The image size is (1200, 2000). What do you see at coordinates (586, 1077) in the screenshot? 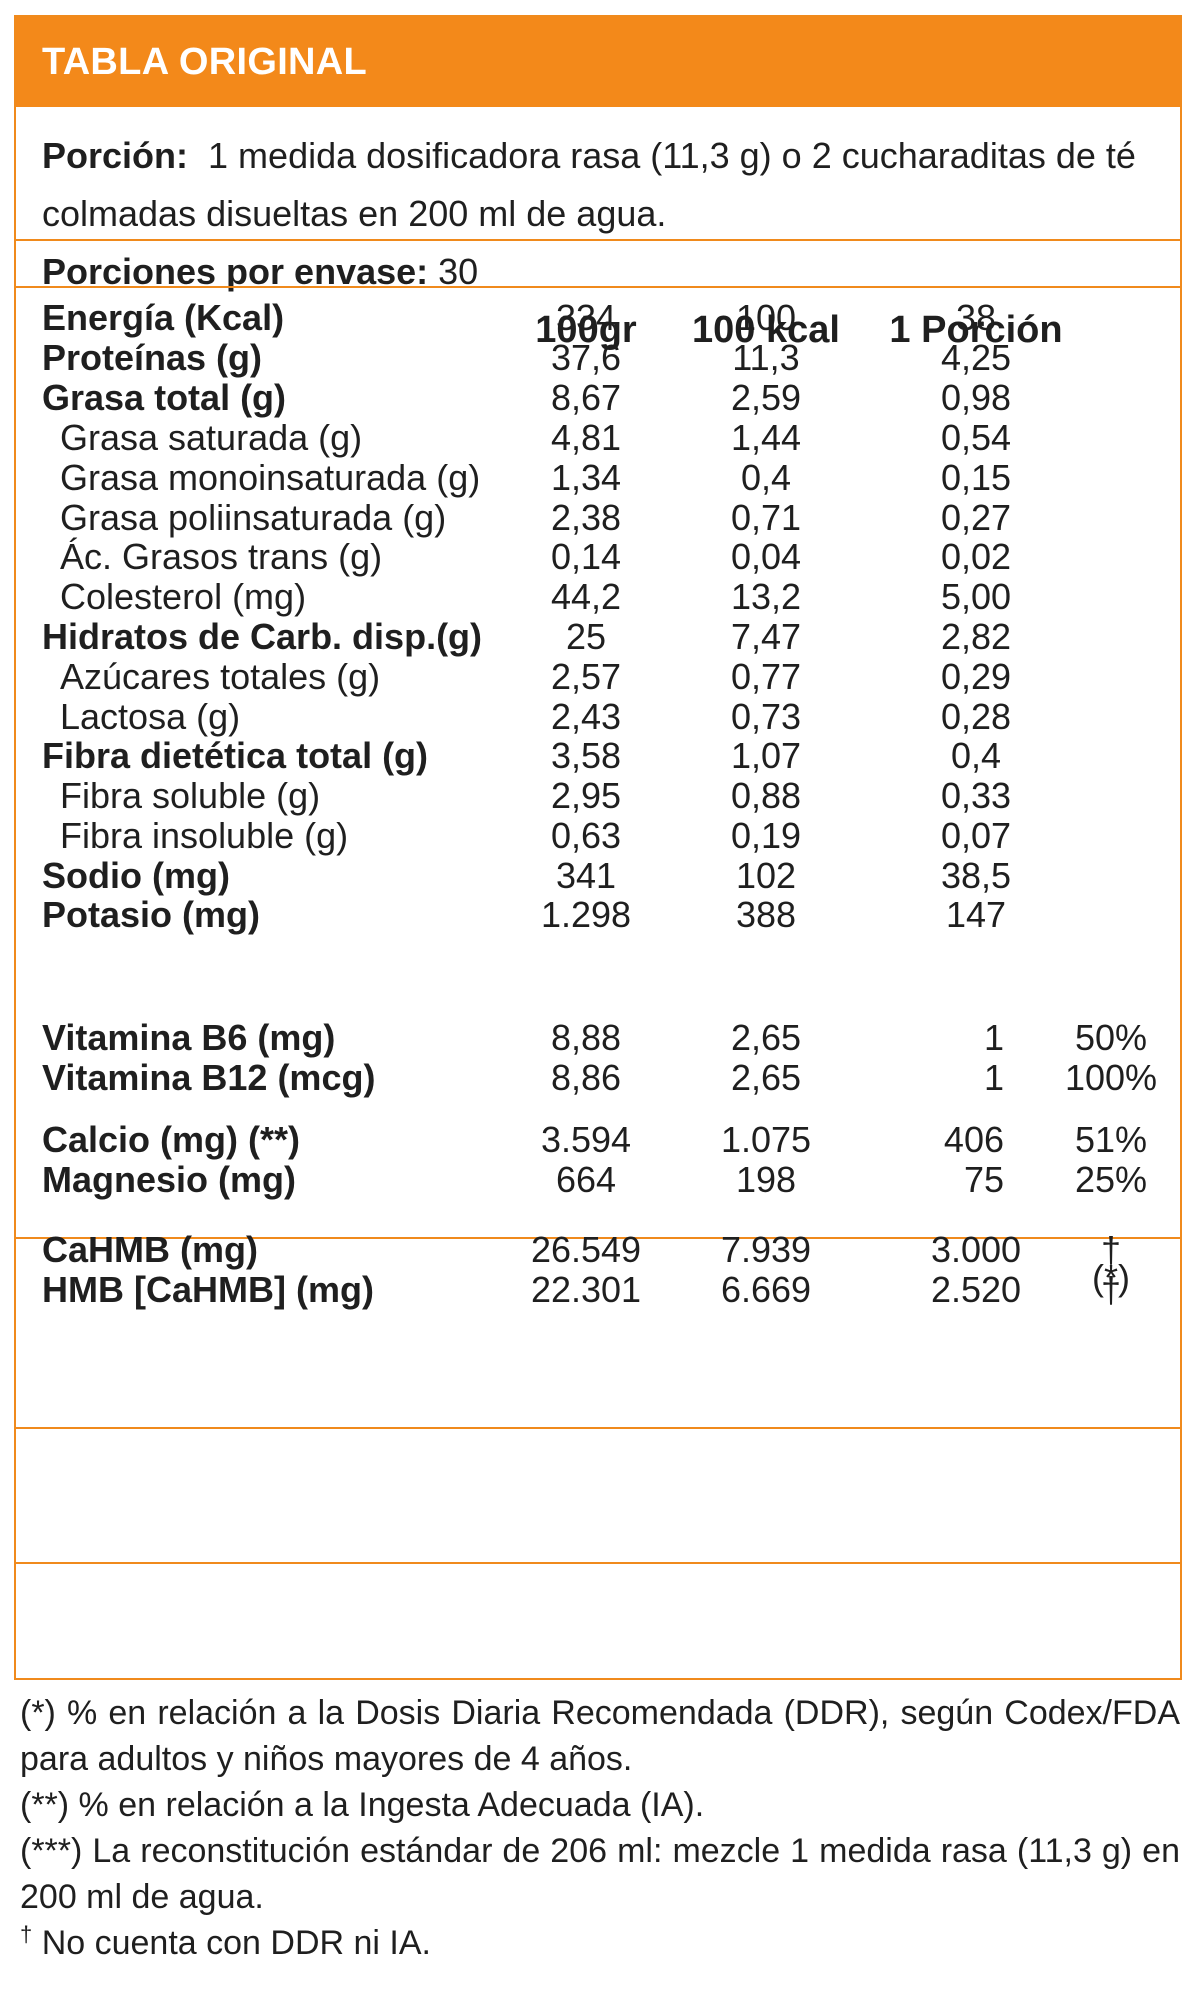
I see `value-100gr: 8,86` at bounding box center [586, 1077].